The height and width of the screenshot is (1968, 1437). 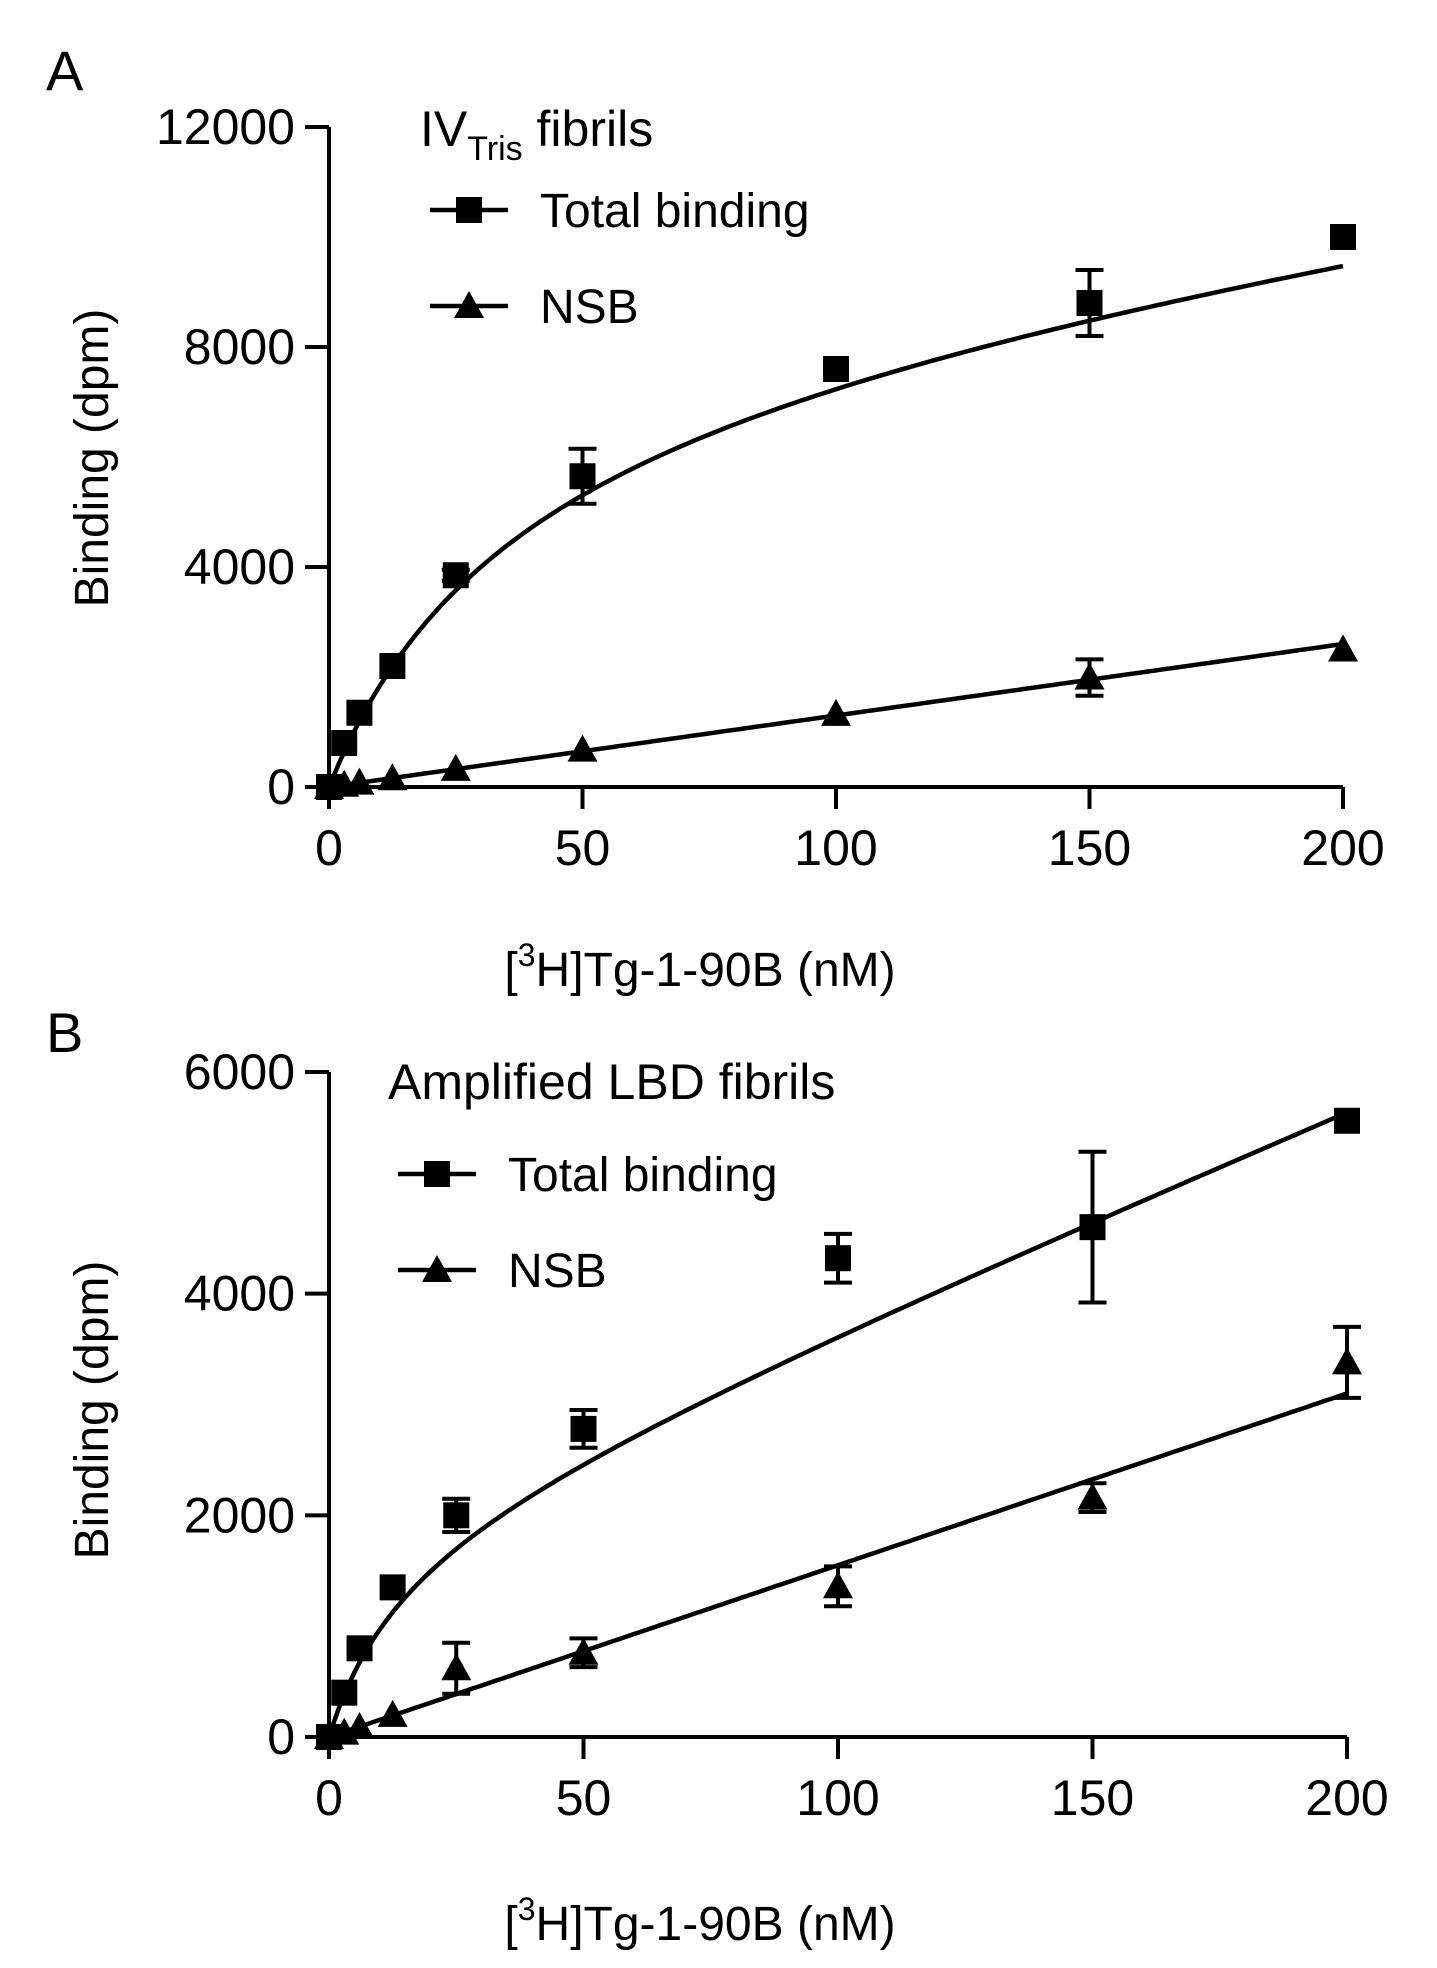 I want to click on chart-title-main: Amplified LBD fibrils, so click(x=611, y=1082).